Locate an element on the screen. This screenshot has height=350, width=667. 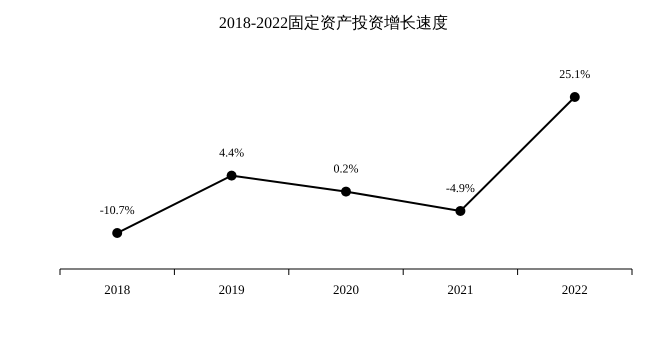
chart-title: 2018-2022固定资产投资增长速度 is located at coordinates (333, 23).